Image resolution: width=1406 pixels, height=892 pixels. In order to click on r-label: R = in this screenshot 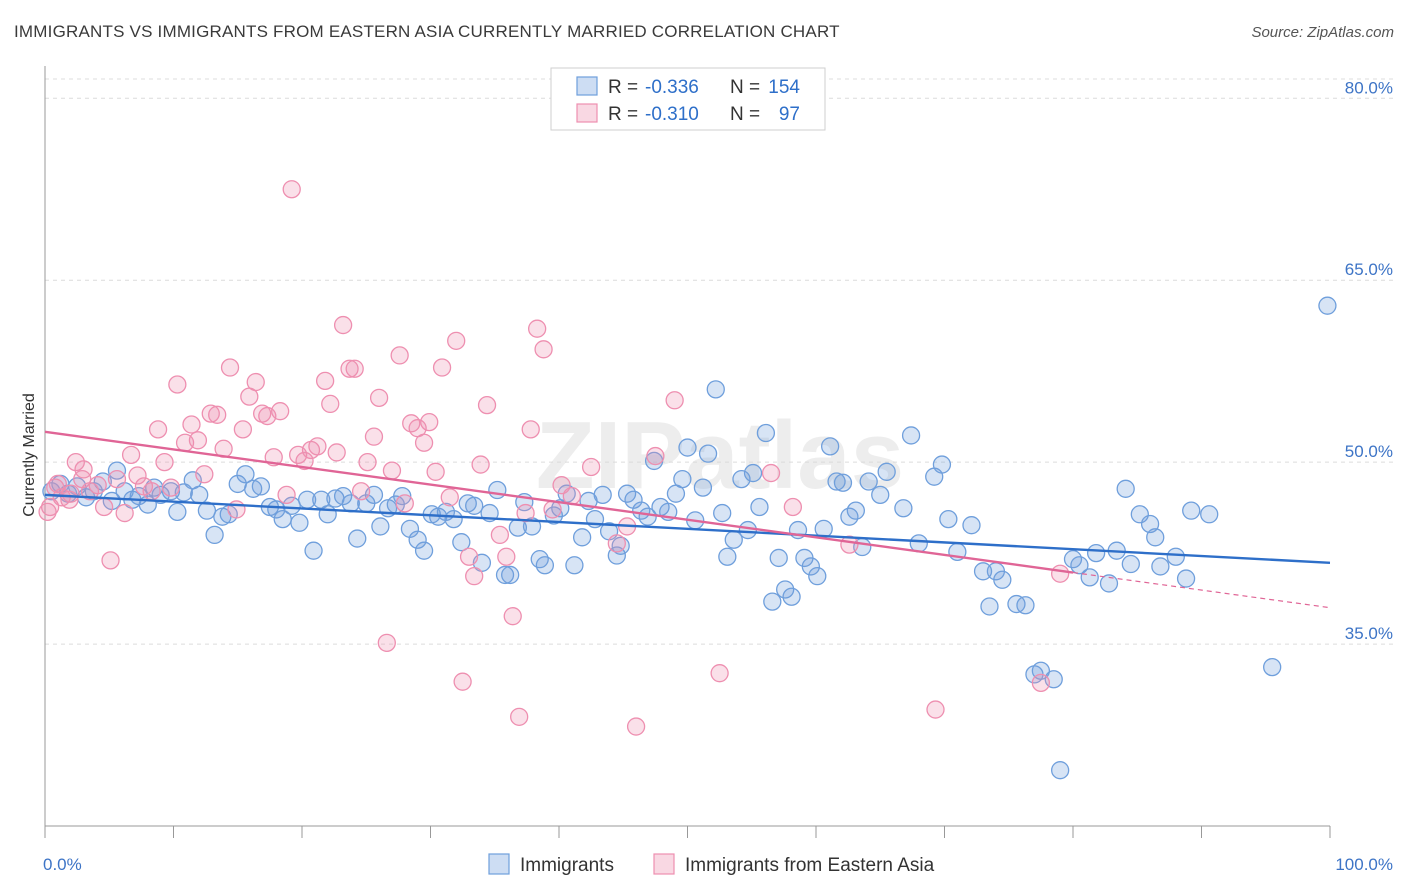, I will do `click(623, 114)`.